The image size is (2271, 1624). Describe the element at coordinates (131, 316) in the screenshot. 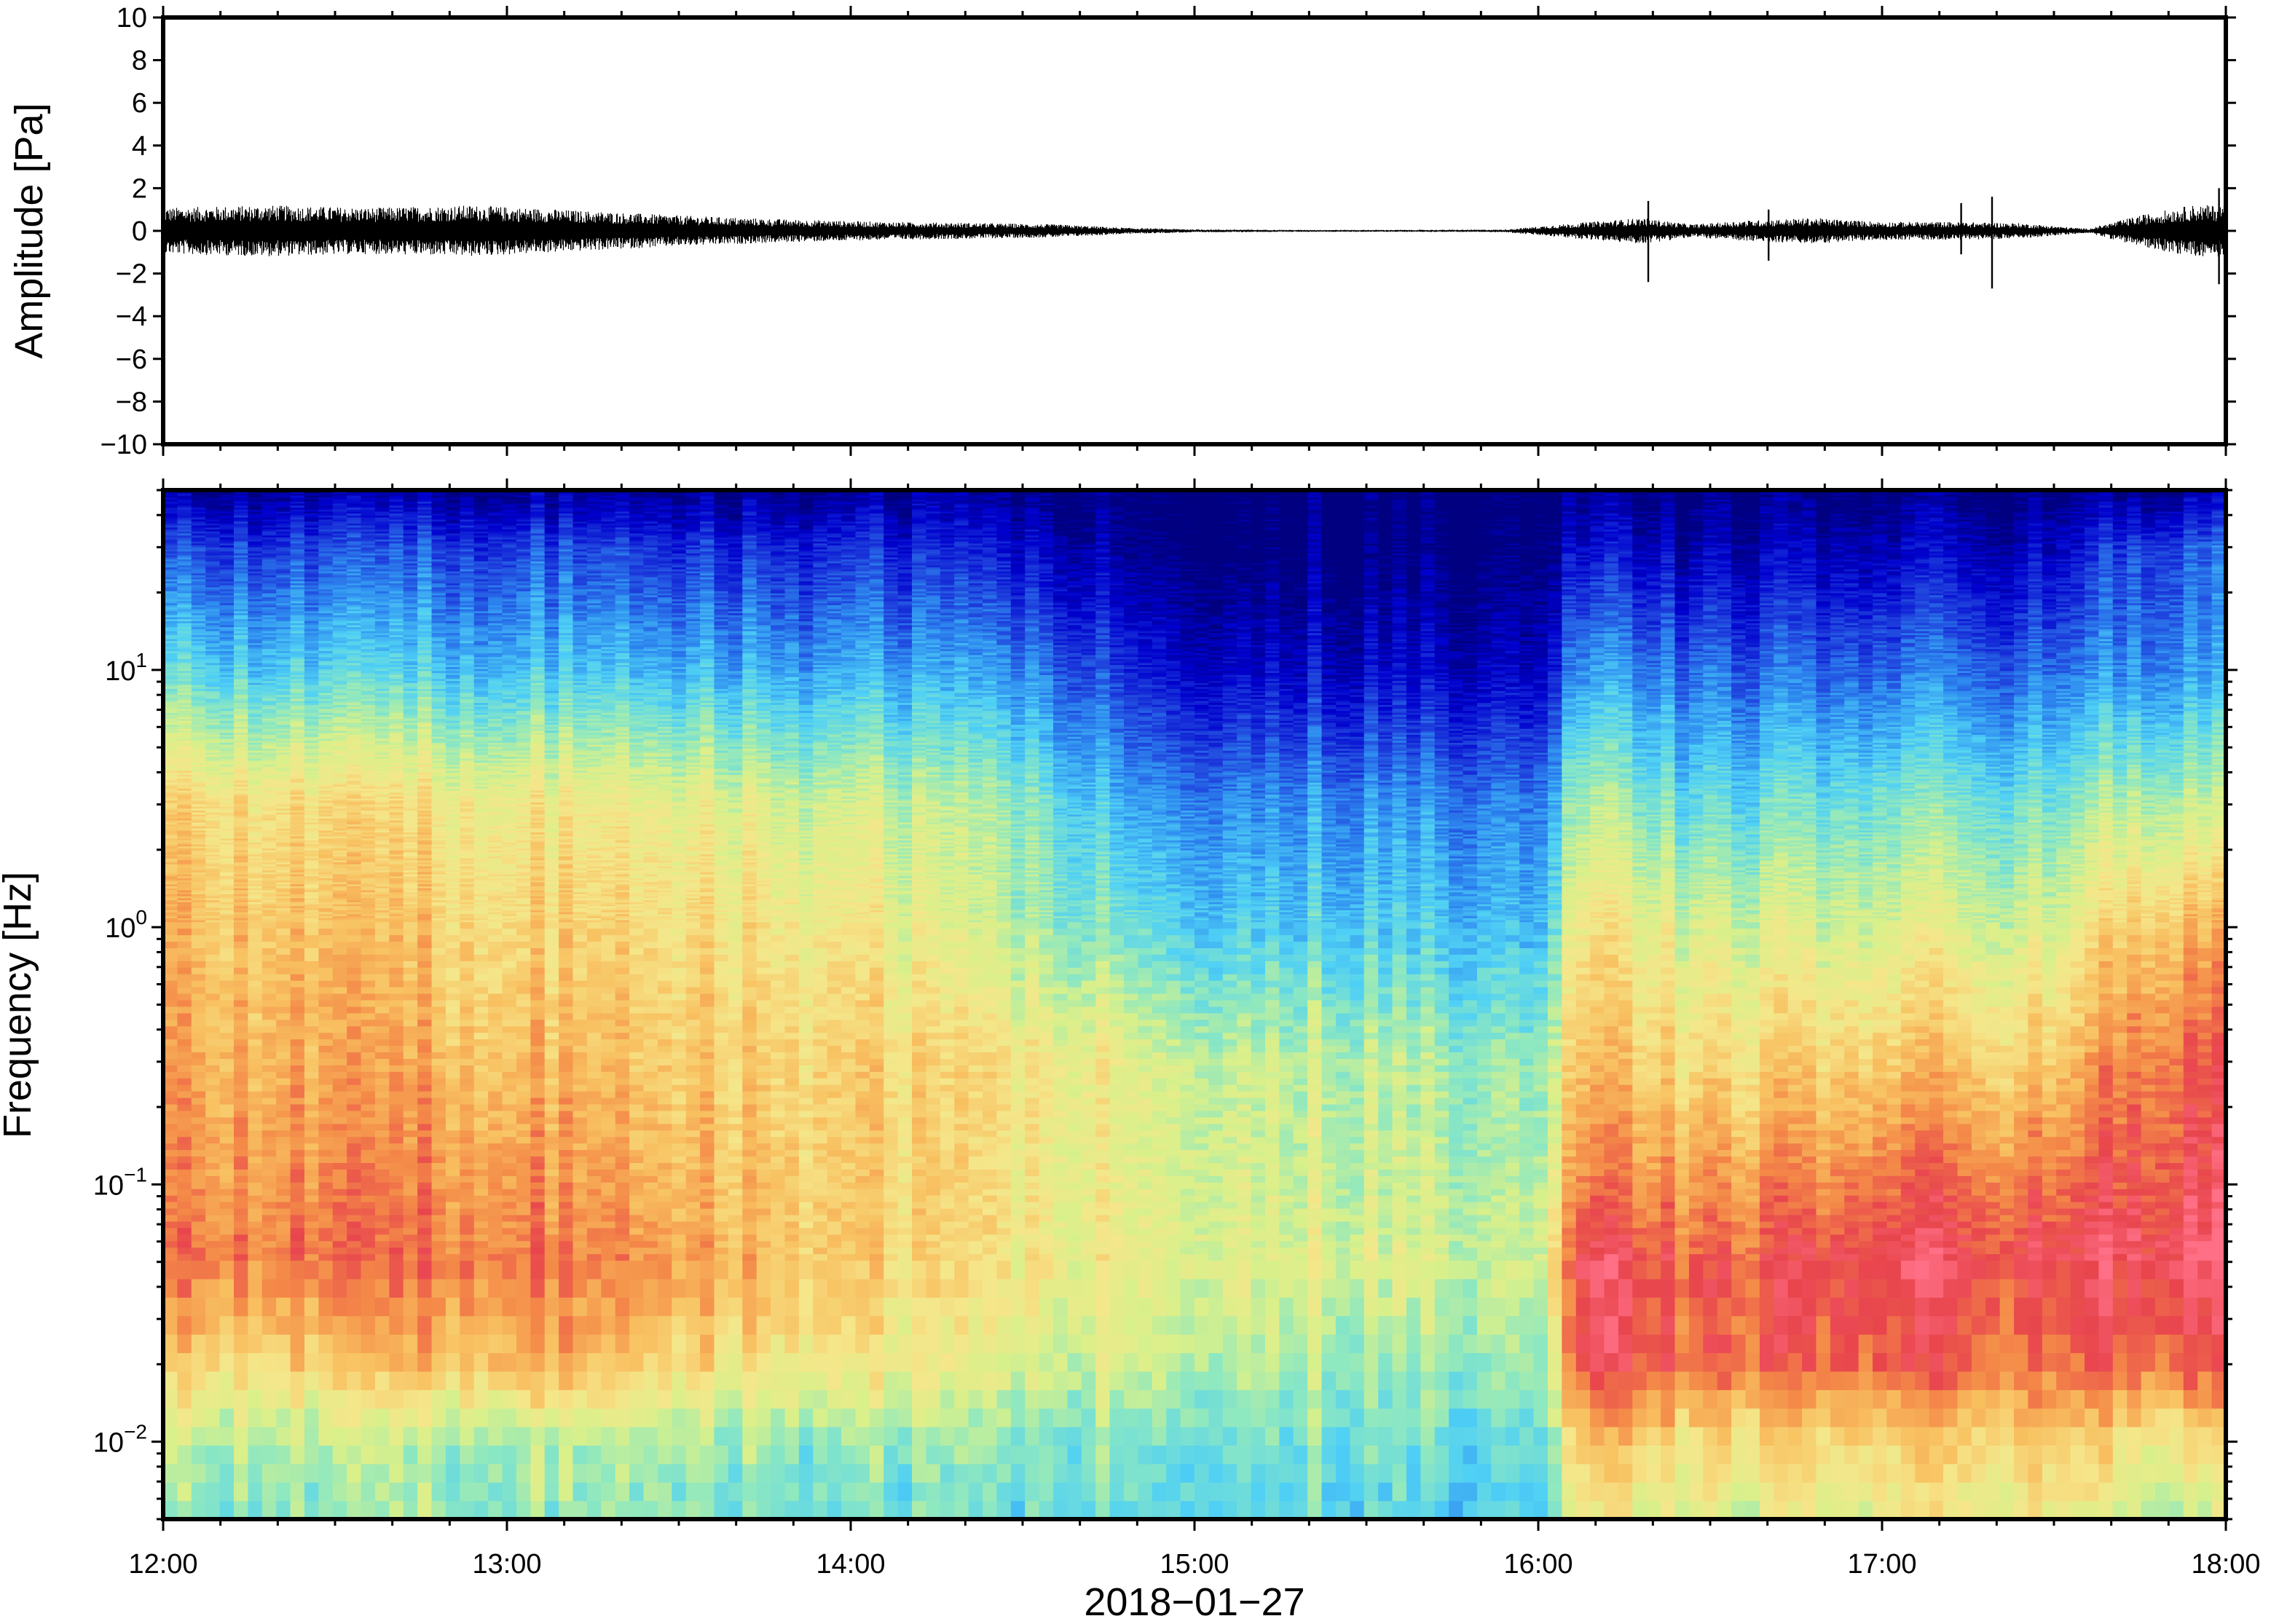

I see `waveform-y-tick-label: −4` at that location.